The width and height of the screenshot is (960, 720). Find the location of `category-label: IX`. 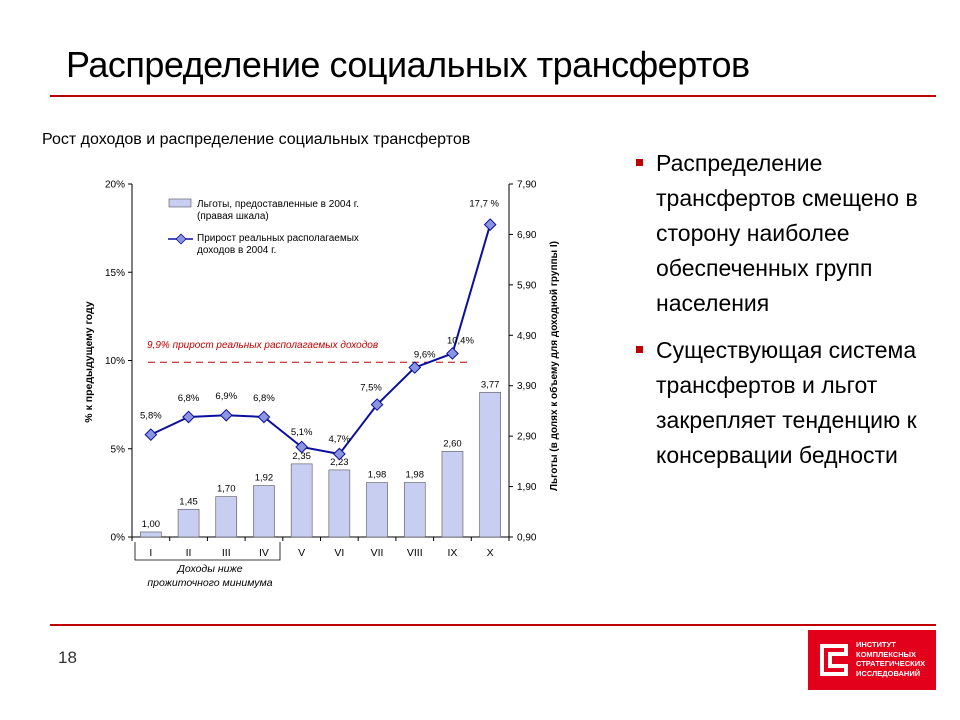

category-label: IX is located at coordinates (452, 553).